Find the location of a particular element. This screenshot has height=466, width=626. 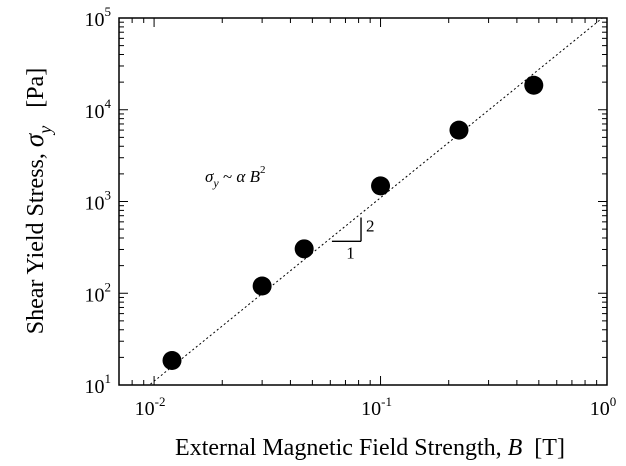

y-tick-exponent: 5 is located at coordinates (108, 11).